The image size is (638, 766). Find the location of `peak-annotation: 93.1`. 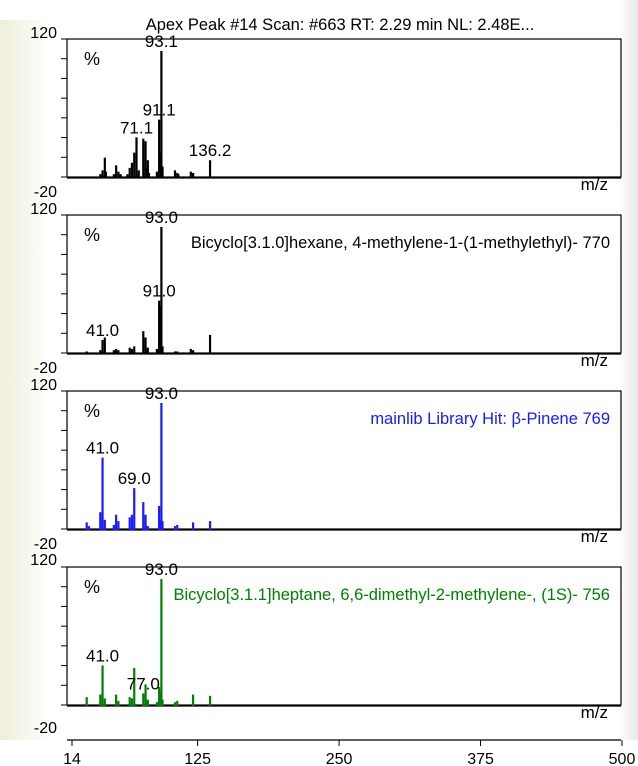

peak-annotation: 93.1 is located at coordinates (161, 41).